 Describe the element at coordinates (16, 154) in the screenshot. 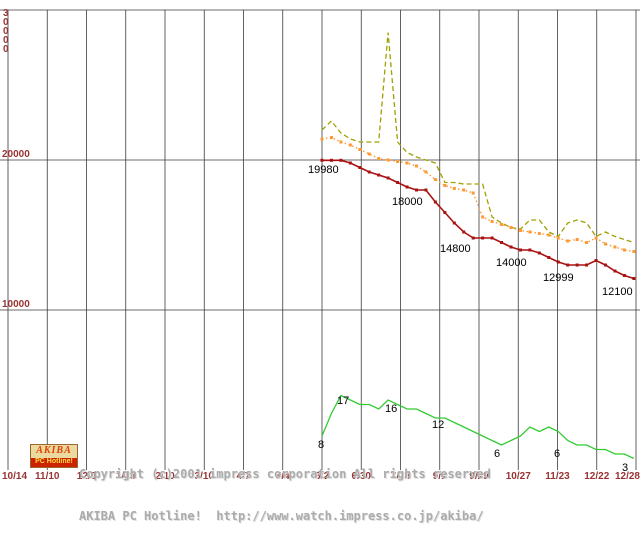

I see `y-tick-label: 20000` at that location.